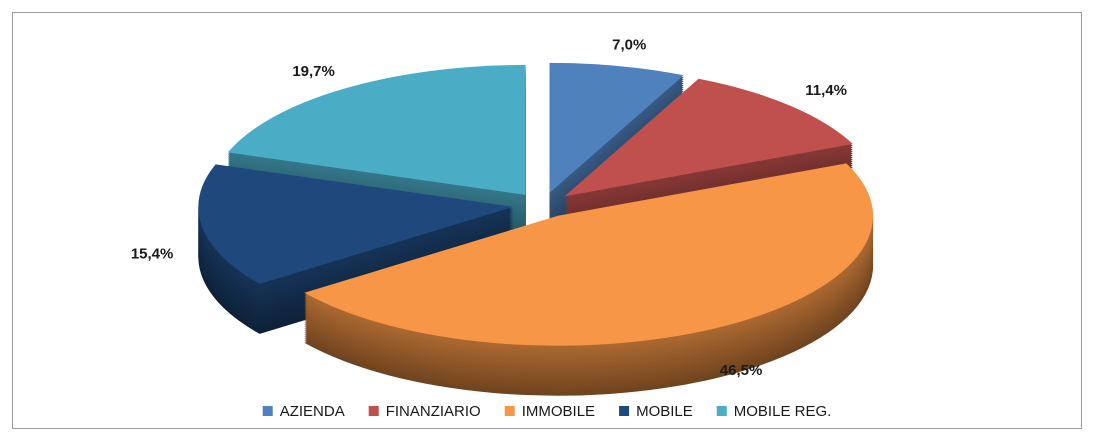 The image size is (1094, 441). What do you see at coordinates (312, 411) in the screenshot?
I see `legend-label: AZIENDA` at bounding box center [312, 411].